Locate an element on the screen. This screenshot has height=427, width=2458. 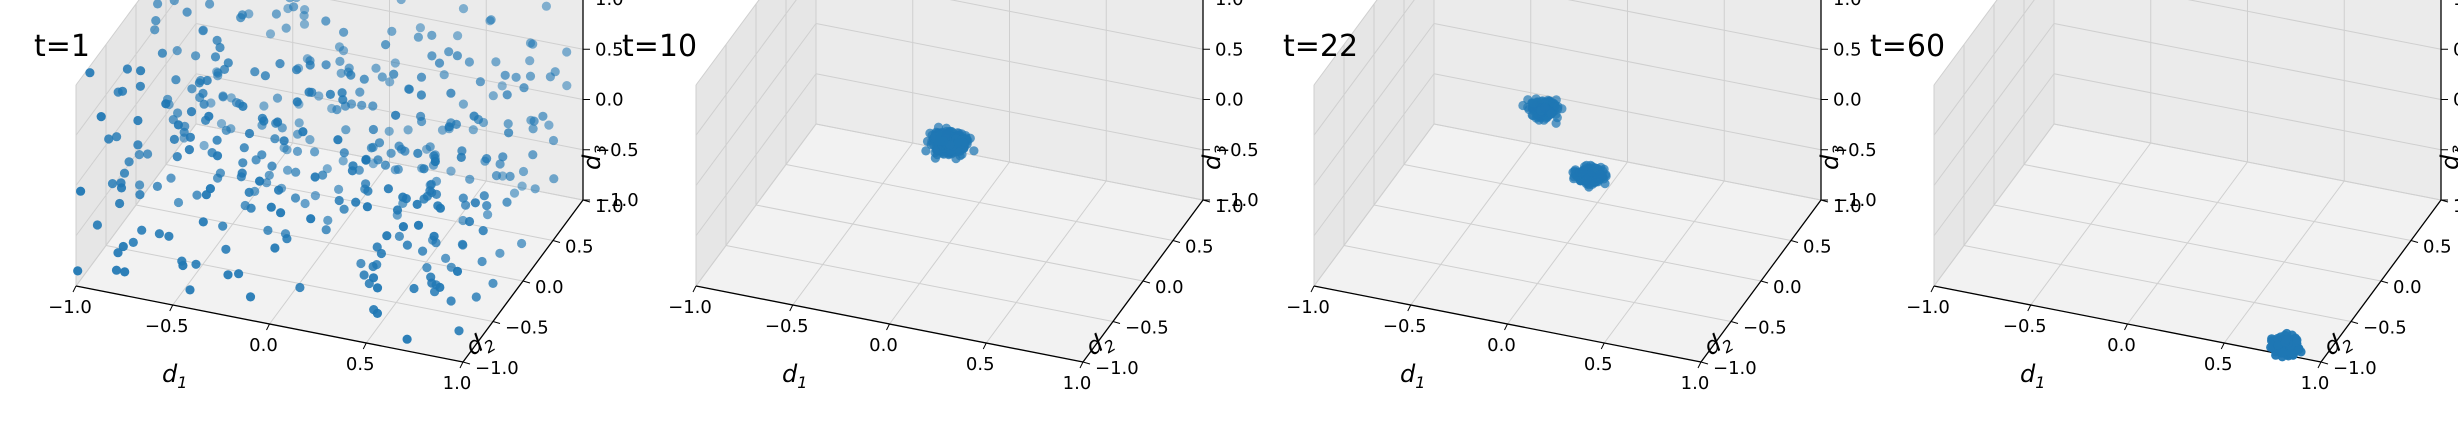
z-tick-label: 0.0 is located at coordinates (609, 100).